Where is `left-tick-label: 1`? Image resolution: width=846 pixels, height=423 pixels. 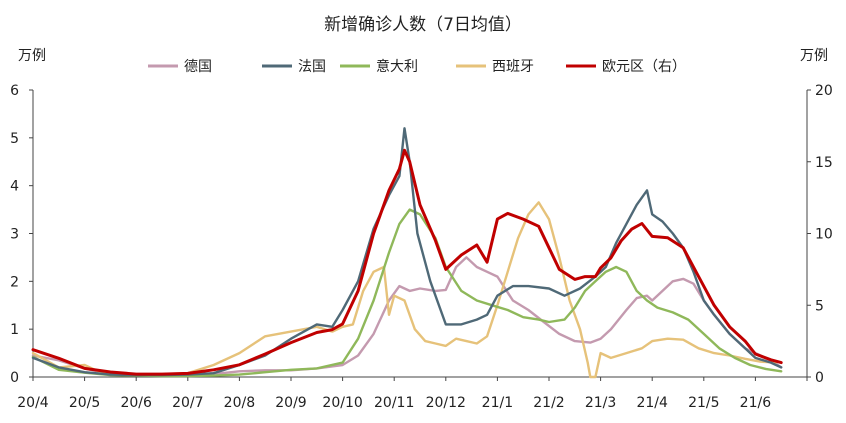
left-tick-label: 1 is located at coordinates (14, 330).